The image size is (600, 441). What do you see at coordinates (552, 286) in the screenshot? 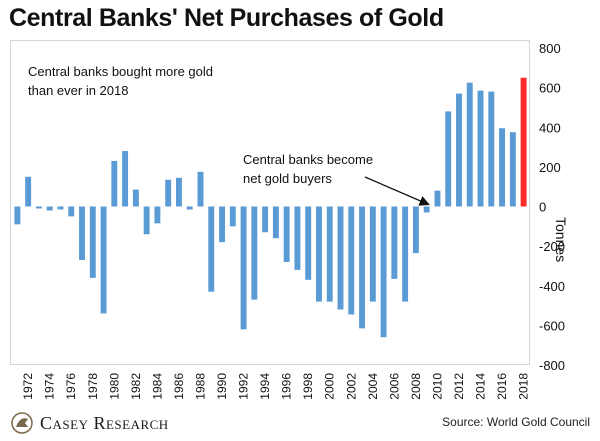
I see `y-tick-label: -400` at bounding box center [552, 286].